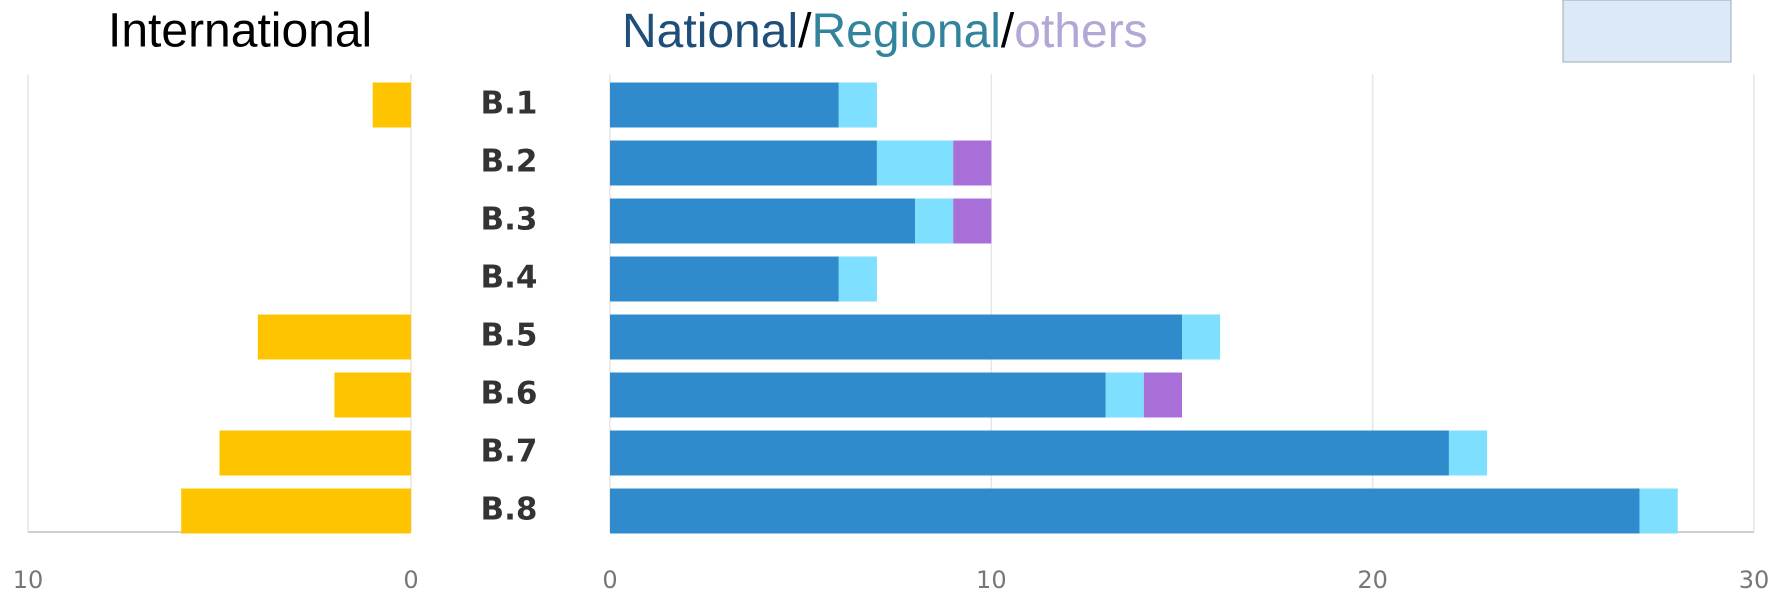 The height and width of the screenshot is (596, 1782). What do you see at coordinates (509, 452) in the screenshot?
I see `category-label: B.7` at bounding box center [509, 452].